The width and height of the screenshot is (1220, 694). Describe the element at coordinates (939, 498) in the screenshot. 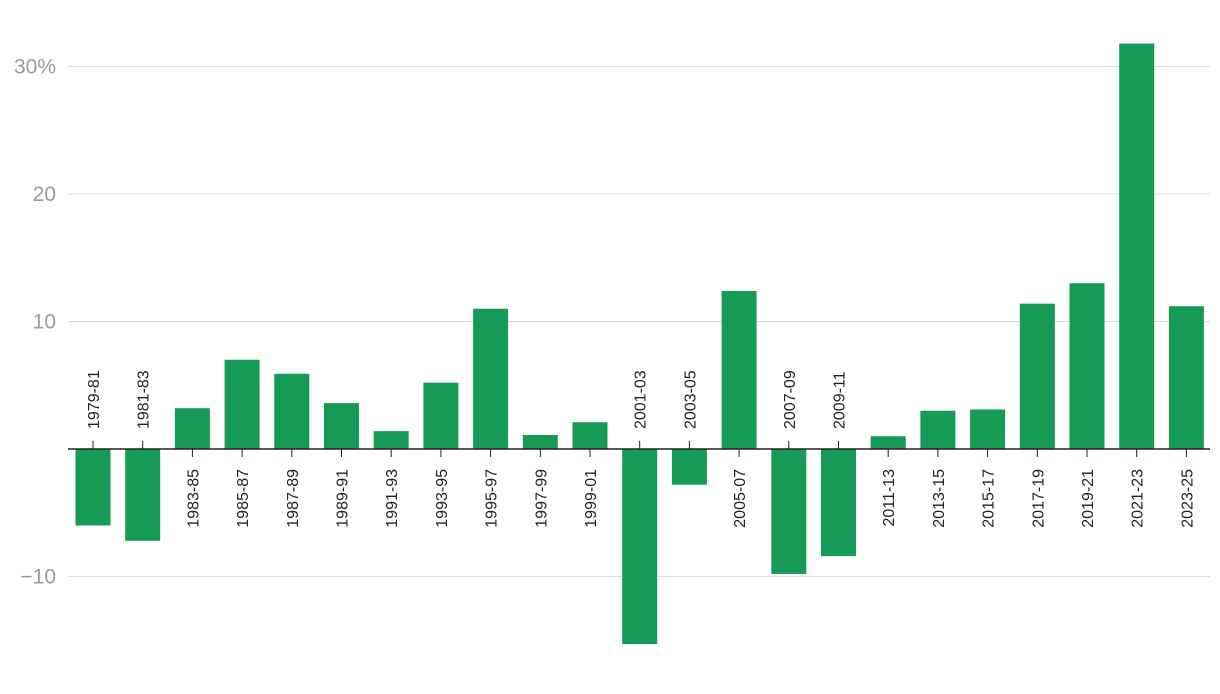

I see `x-tick-label: 2013-15` at that location.